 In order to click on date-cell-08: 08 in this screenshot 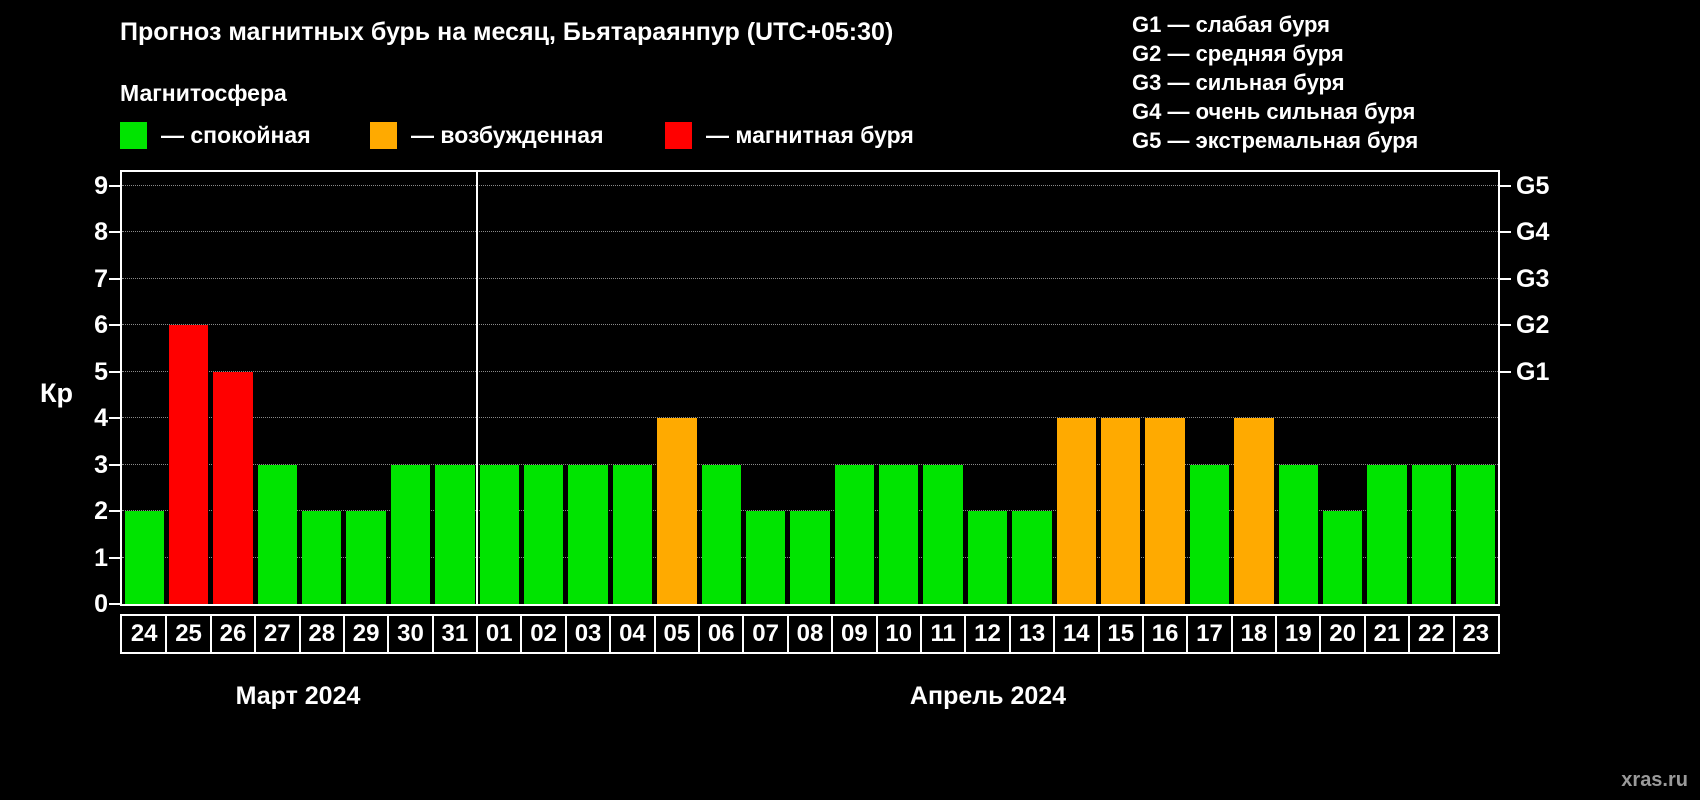, I will do `click(810, 633)`.